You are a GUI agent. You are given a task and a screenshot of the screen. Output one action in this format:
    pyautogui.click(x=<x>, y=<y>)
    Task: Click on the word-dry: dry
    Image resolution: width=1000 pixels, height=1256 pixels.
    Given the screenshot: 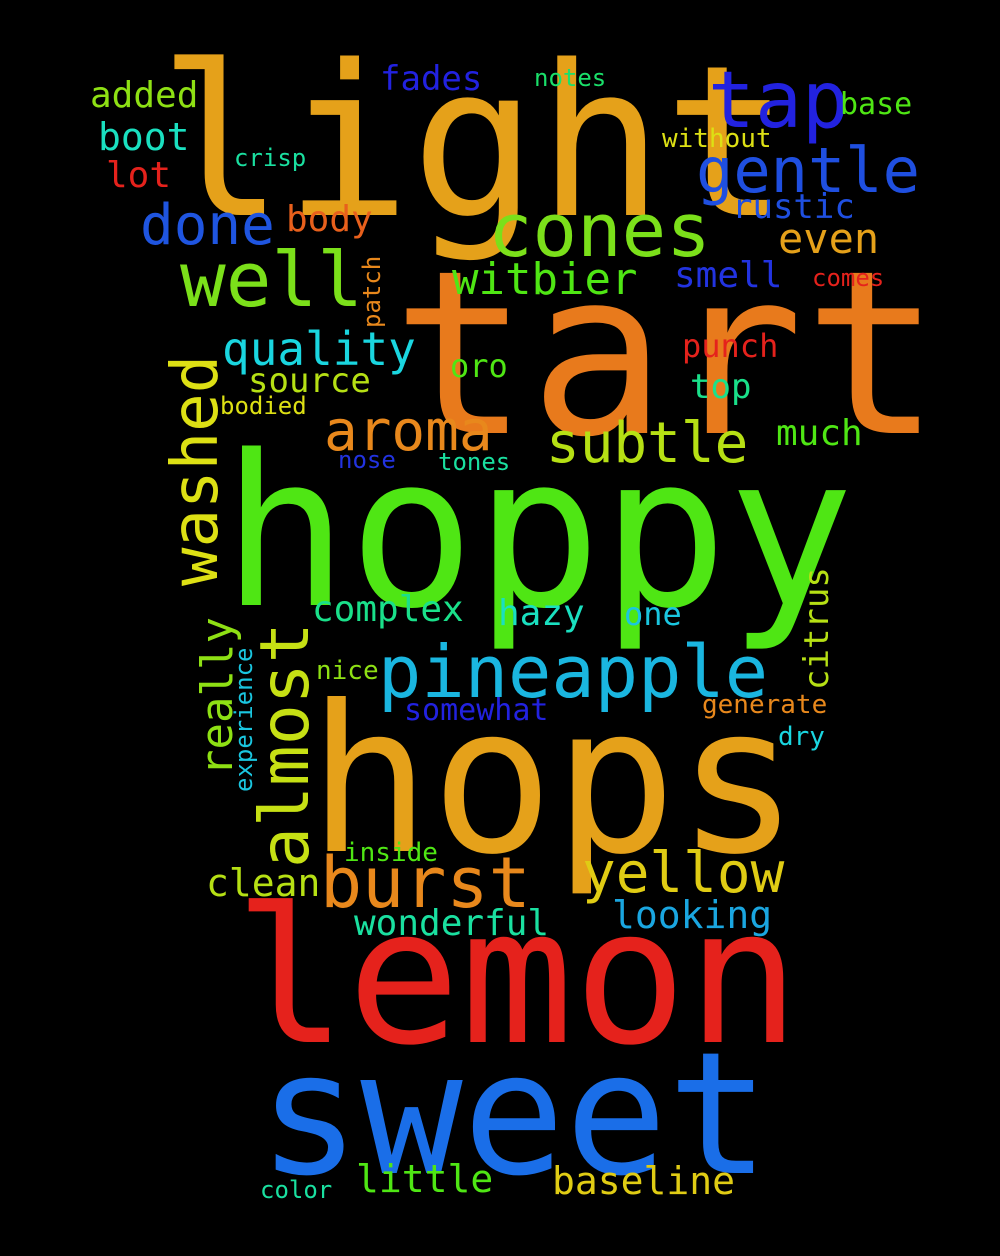 What is the action you would take?
    pyautogui.click(x=801, y=737)
    